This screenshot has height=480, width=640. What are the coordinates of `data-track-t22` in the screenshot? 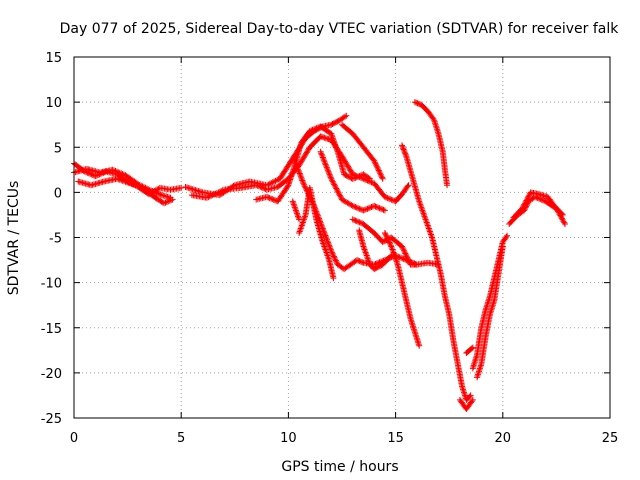 It's located at (538, 205).